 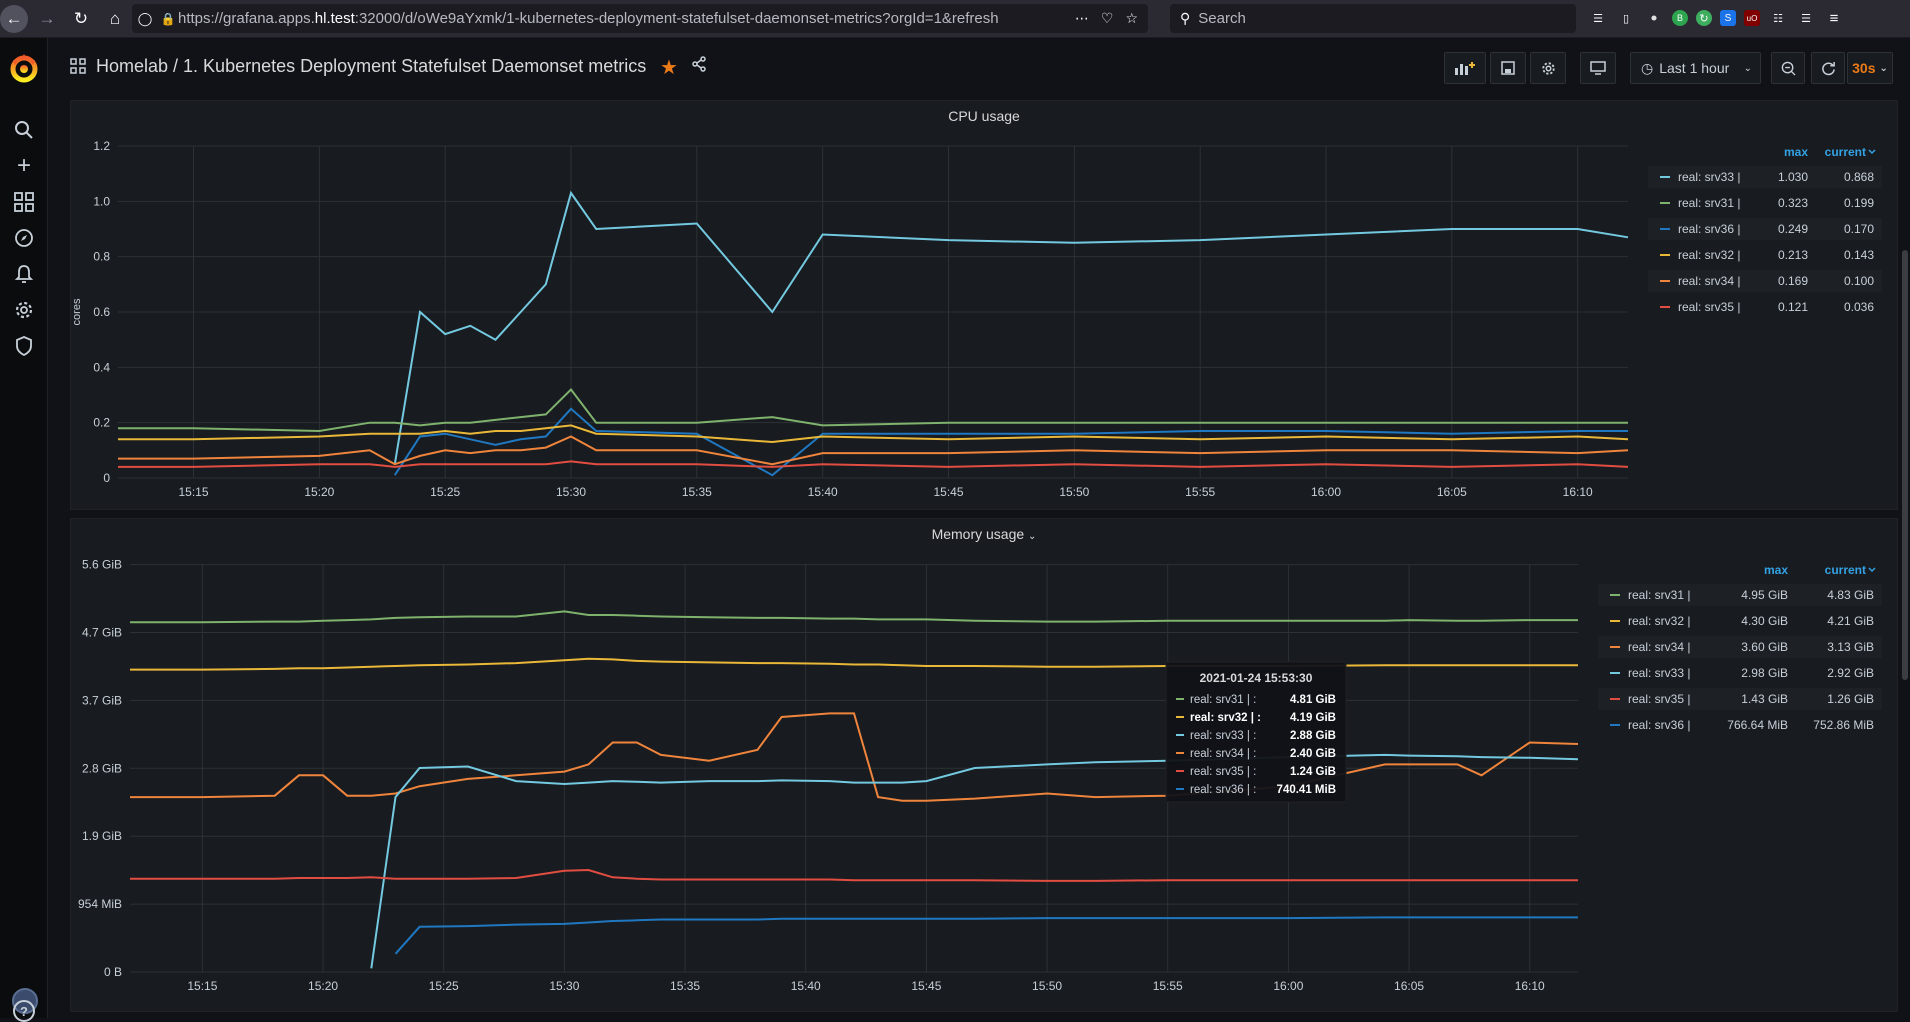 I want to click on extension-shoe-icon: ☰, so click(x=1806, y=18).